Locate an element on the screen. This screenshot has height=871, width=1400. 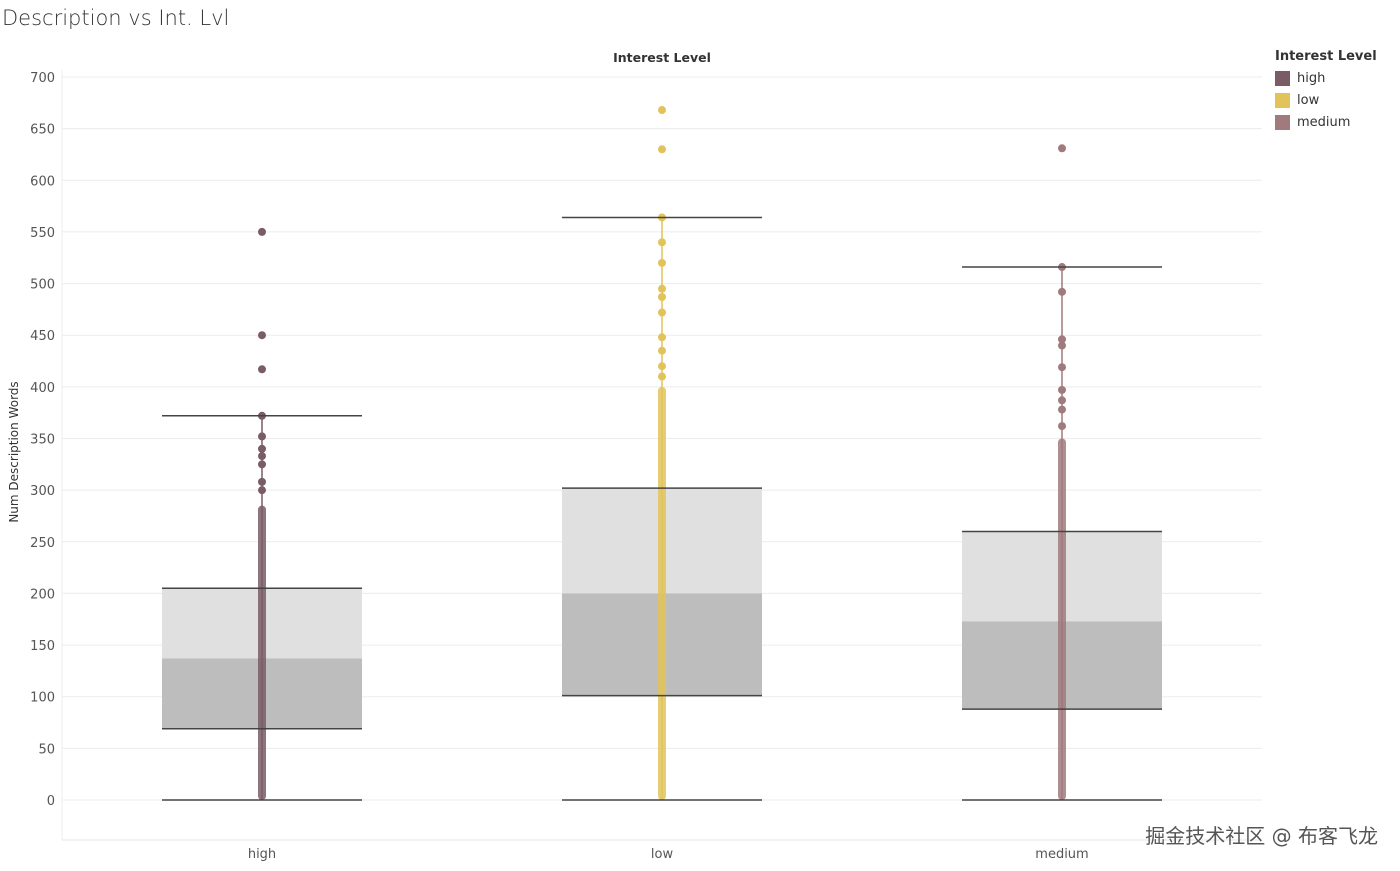
y-tick-label: 150 is located at coordinates (42, 646).